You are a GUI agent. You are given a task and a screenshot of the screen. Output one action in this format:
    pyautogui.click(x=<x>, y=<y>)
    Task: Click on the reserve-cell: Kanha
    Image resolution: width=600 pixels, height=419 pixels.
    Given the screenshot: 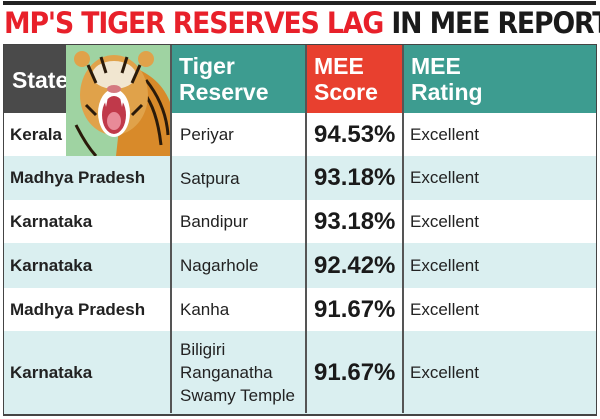 What is the action you would take?
    pyautogui.click(x=205, y=309)
    